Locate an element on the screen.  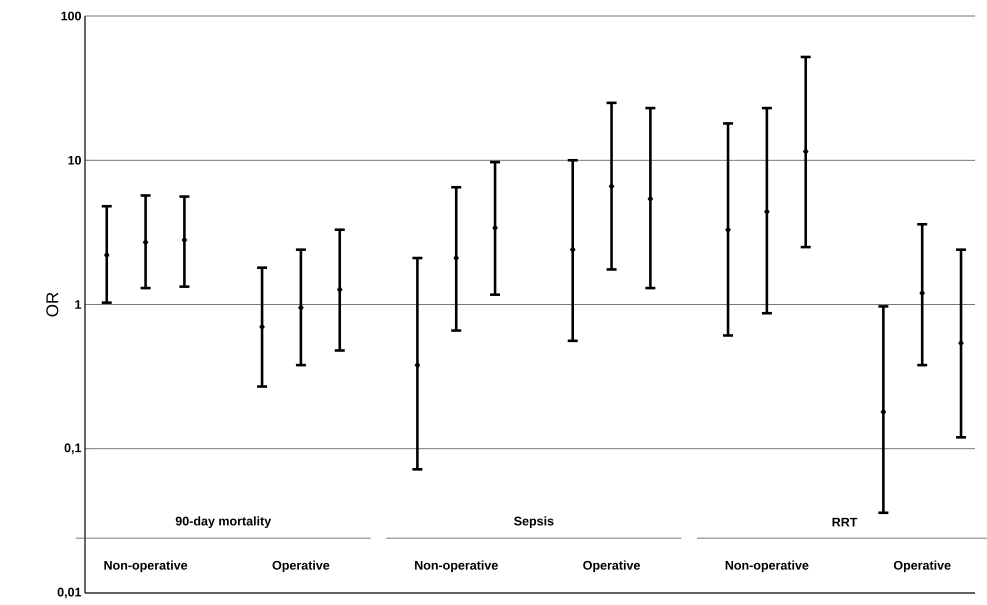
y-tick-label: 10 is located at coordinates (74, 160).